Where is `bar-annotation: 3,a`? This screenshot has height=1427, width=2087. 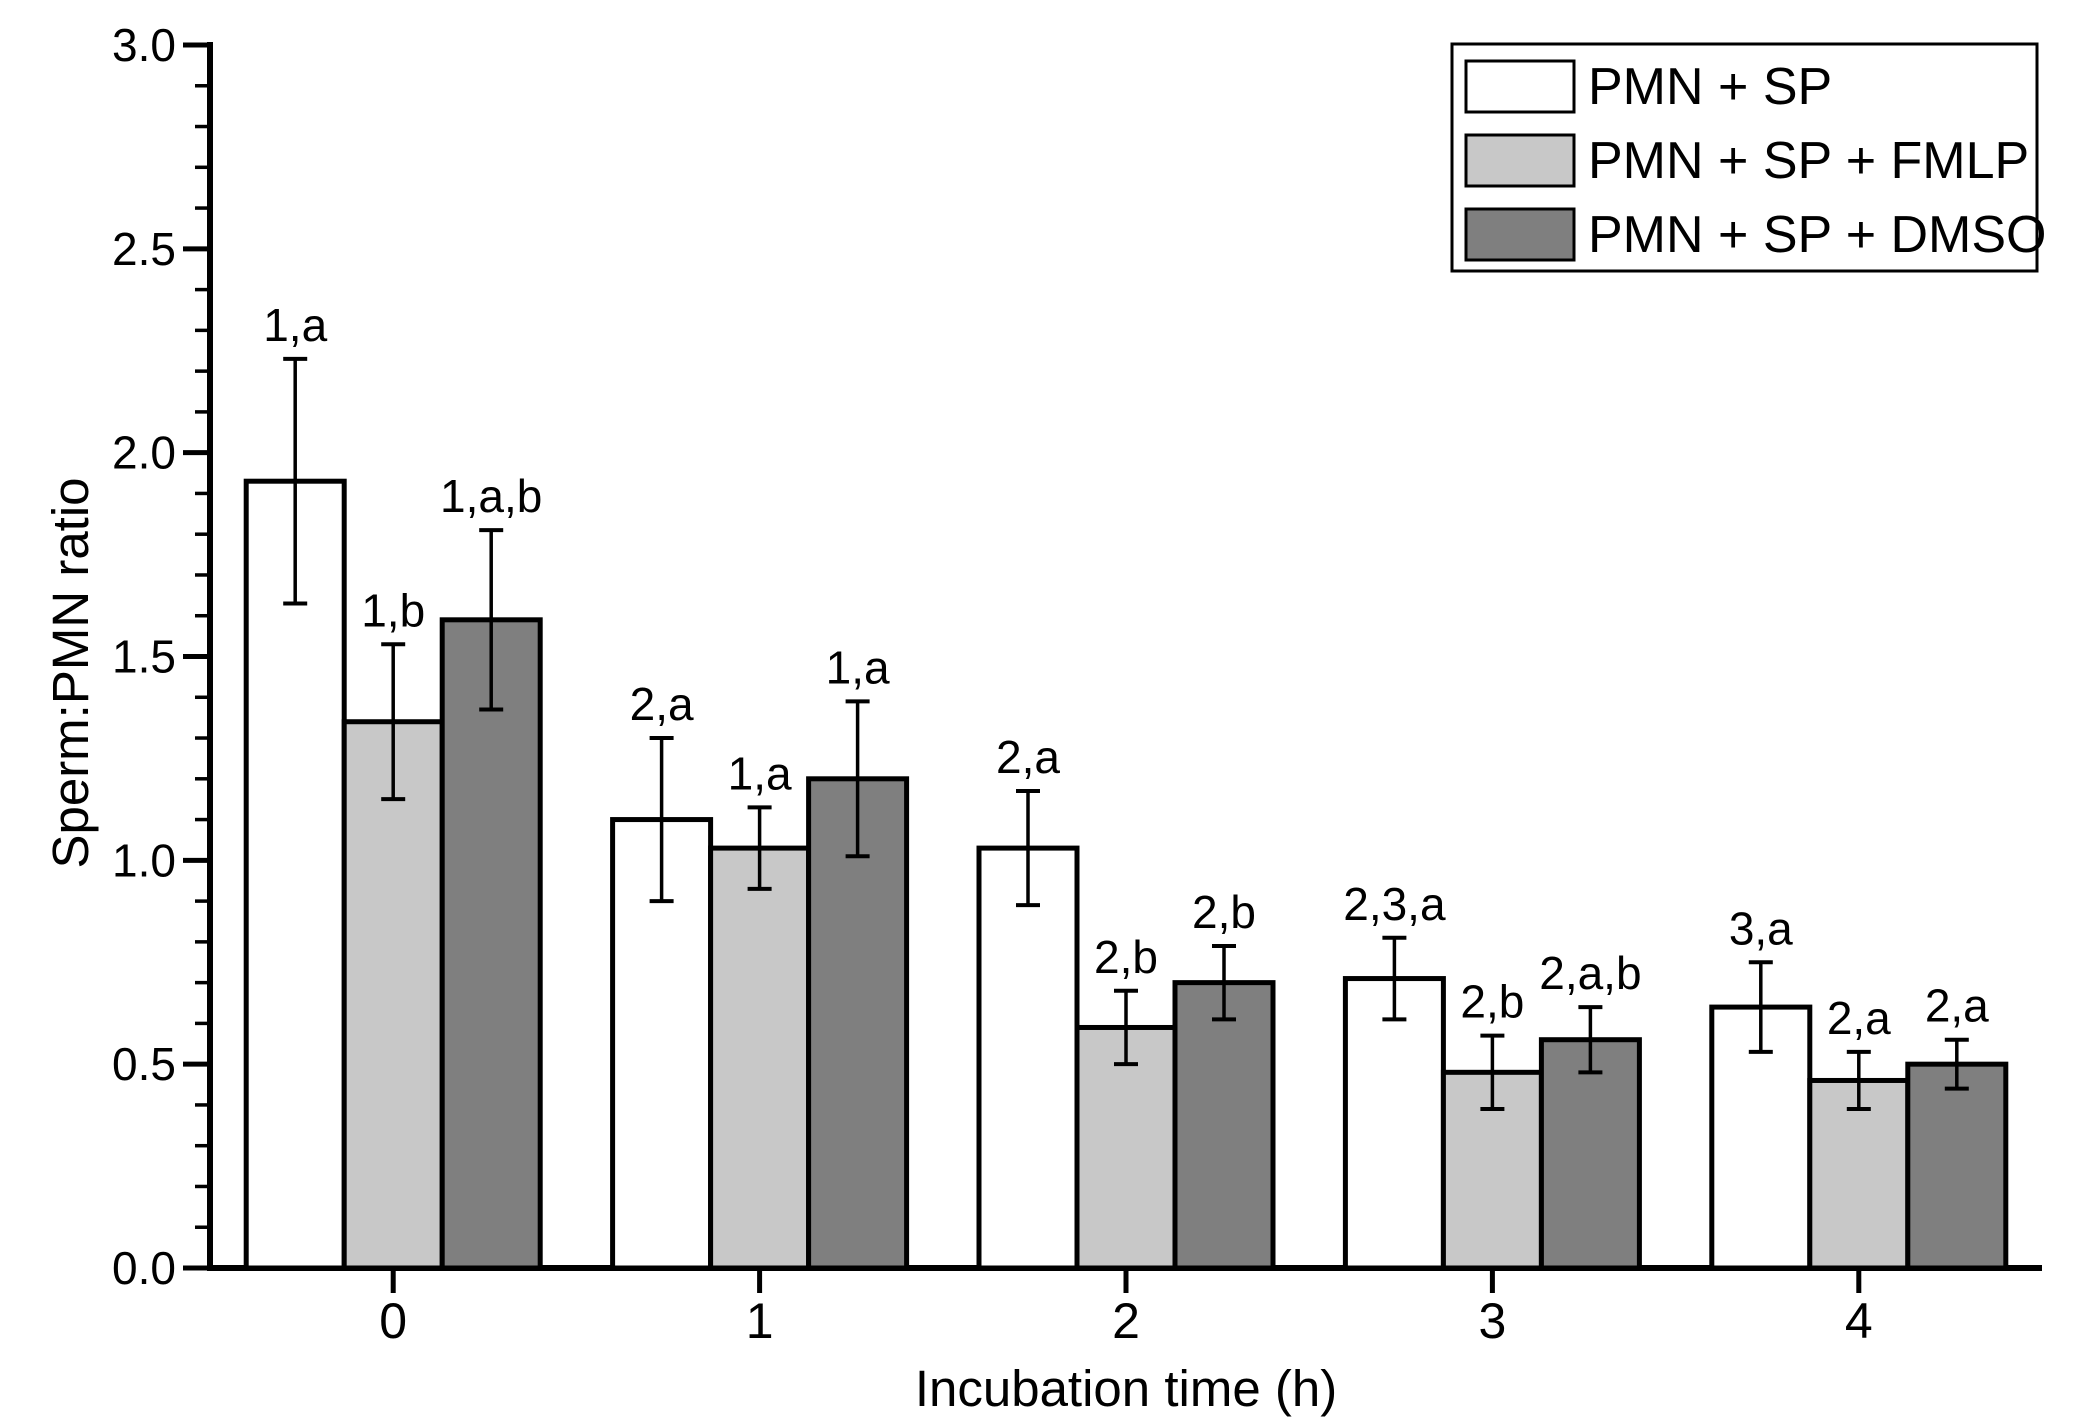
bar-annotation: 3,a is located at coordinates (1761, 928).